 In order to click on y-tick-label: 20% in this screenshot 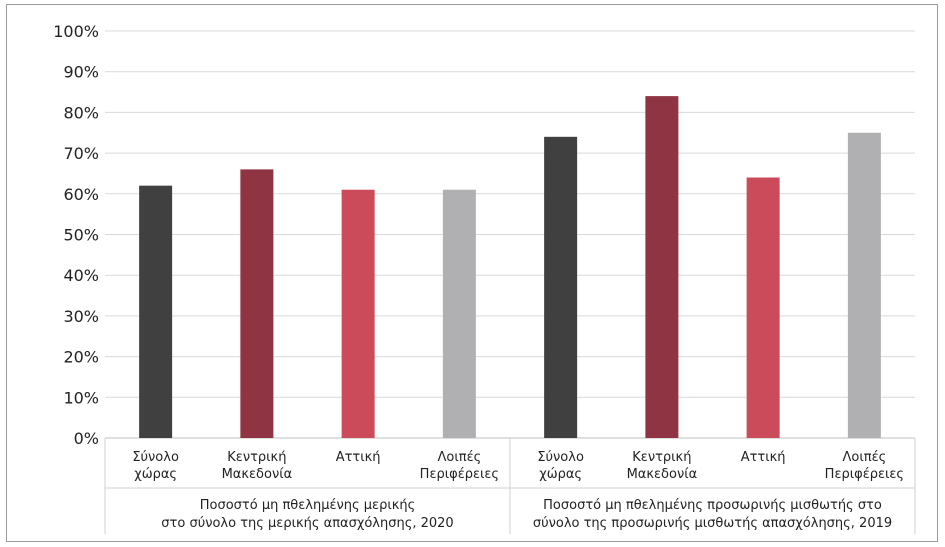, I will do `click(81, 357)`.